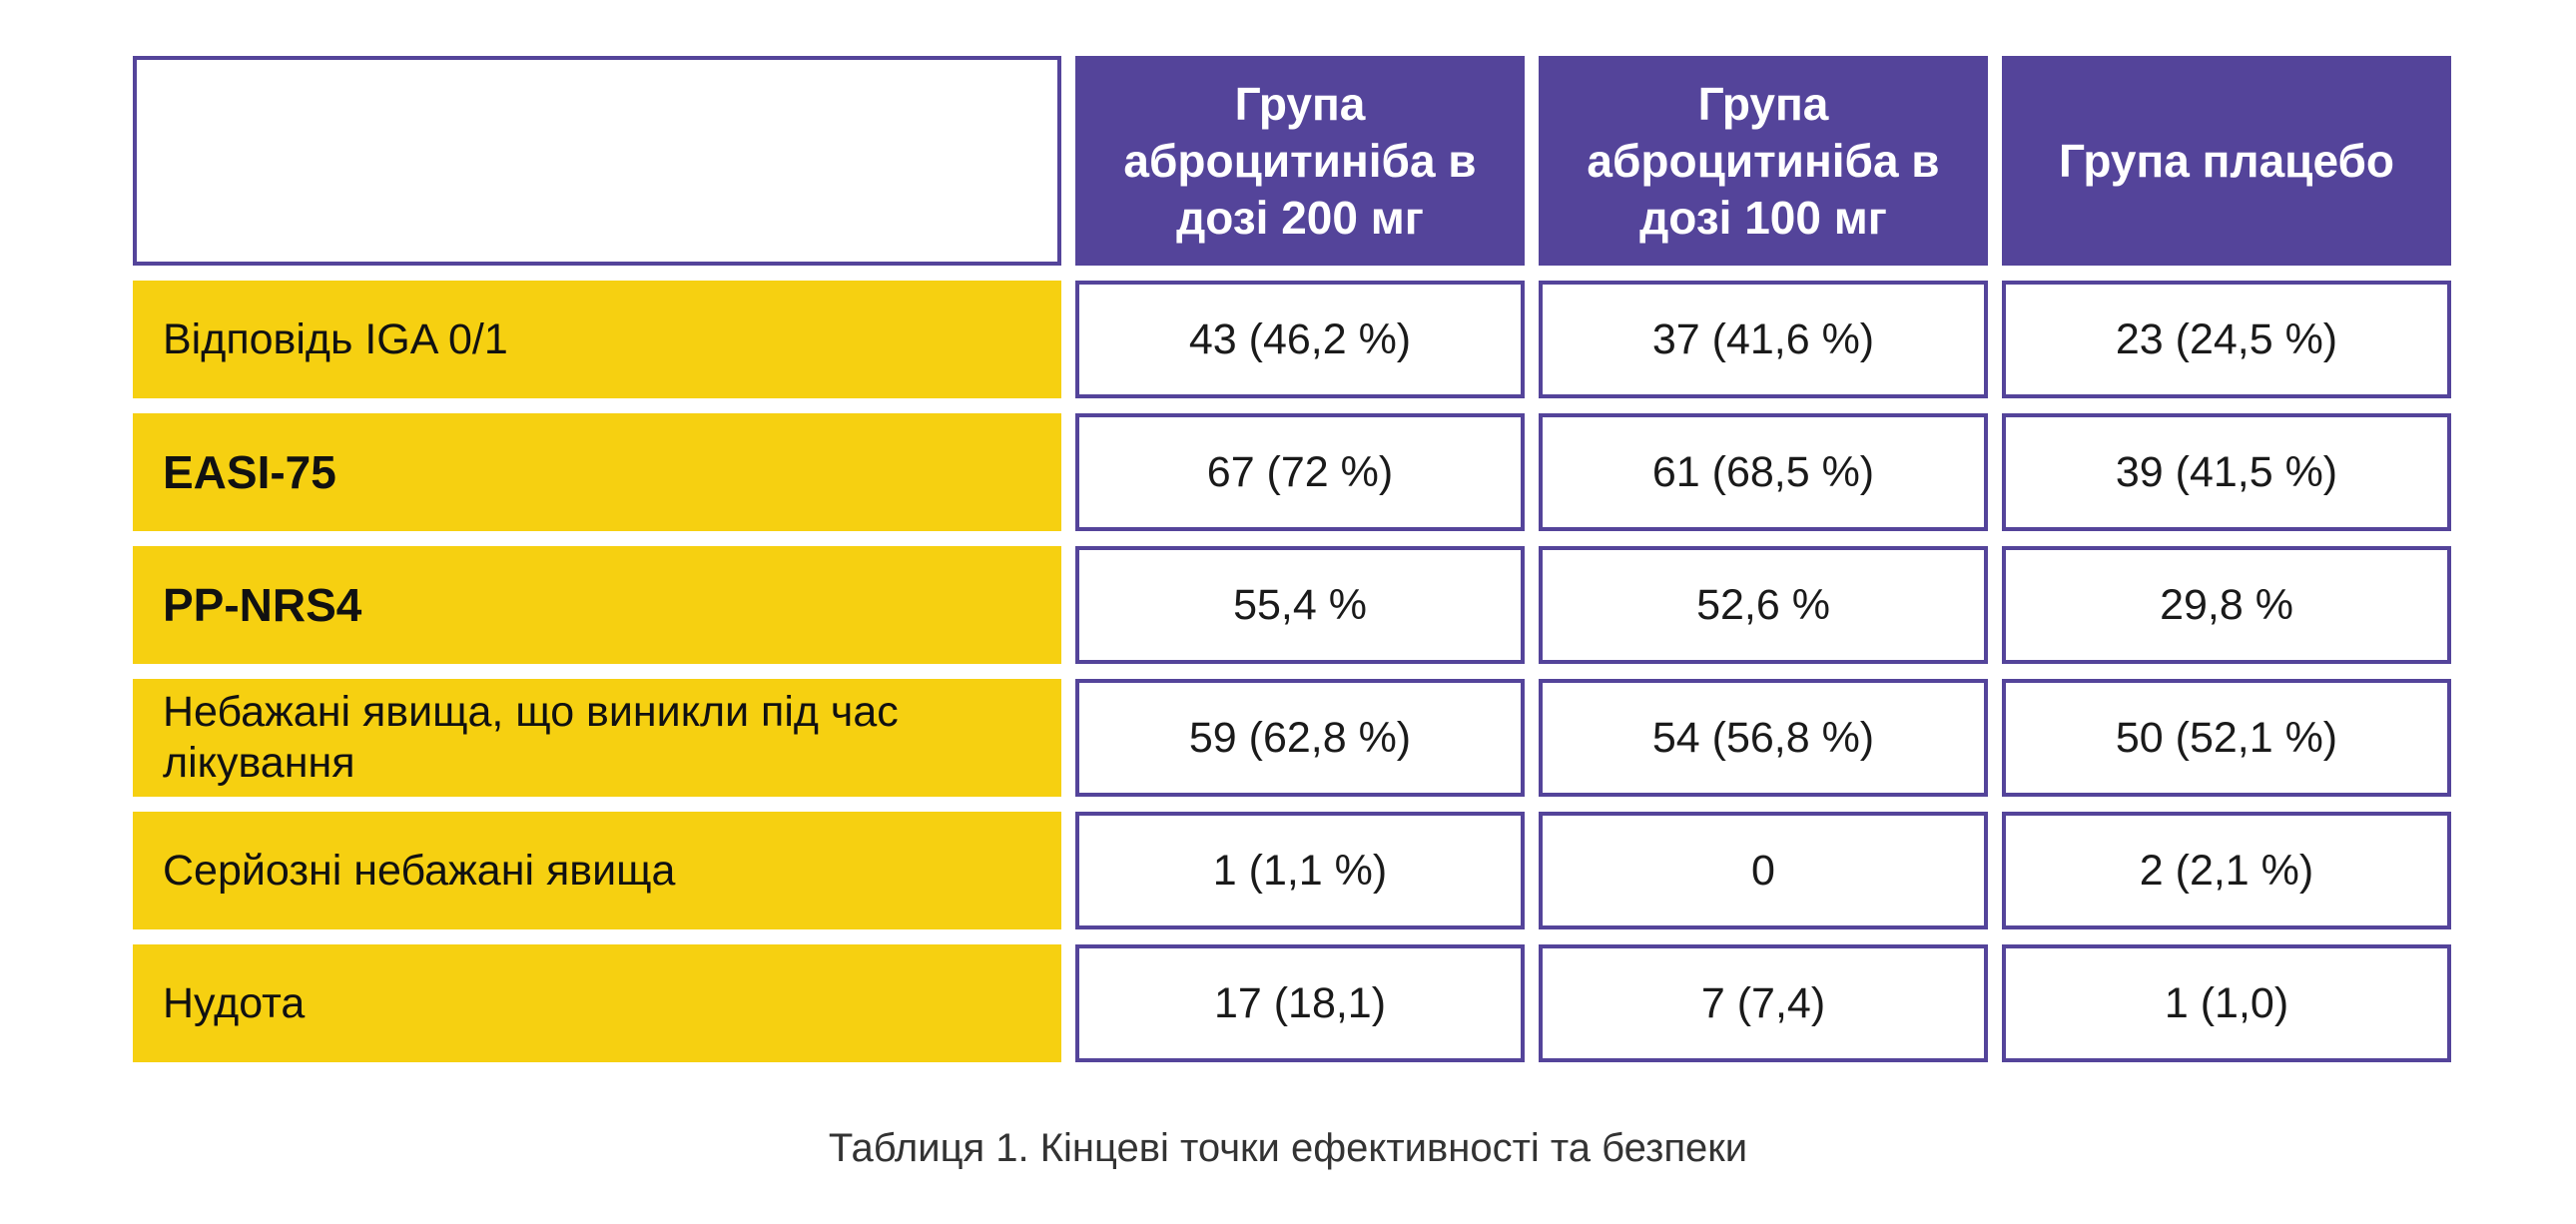 The image size is (2576, 1224). I want to click on table-corner-cell, so click(597, 161).